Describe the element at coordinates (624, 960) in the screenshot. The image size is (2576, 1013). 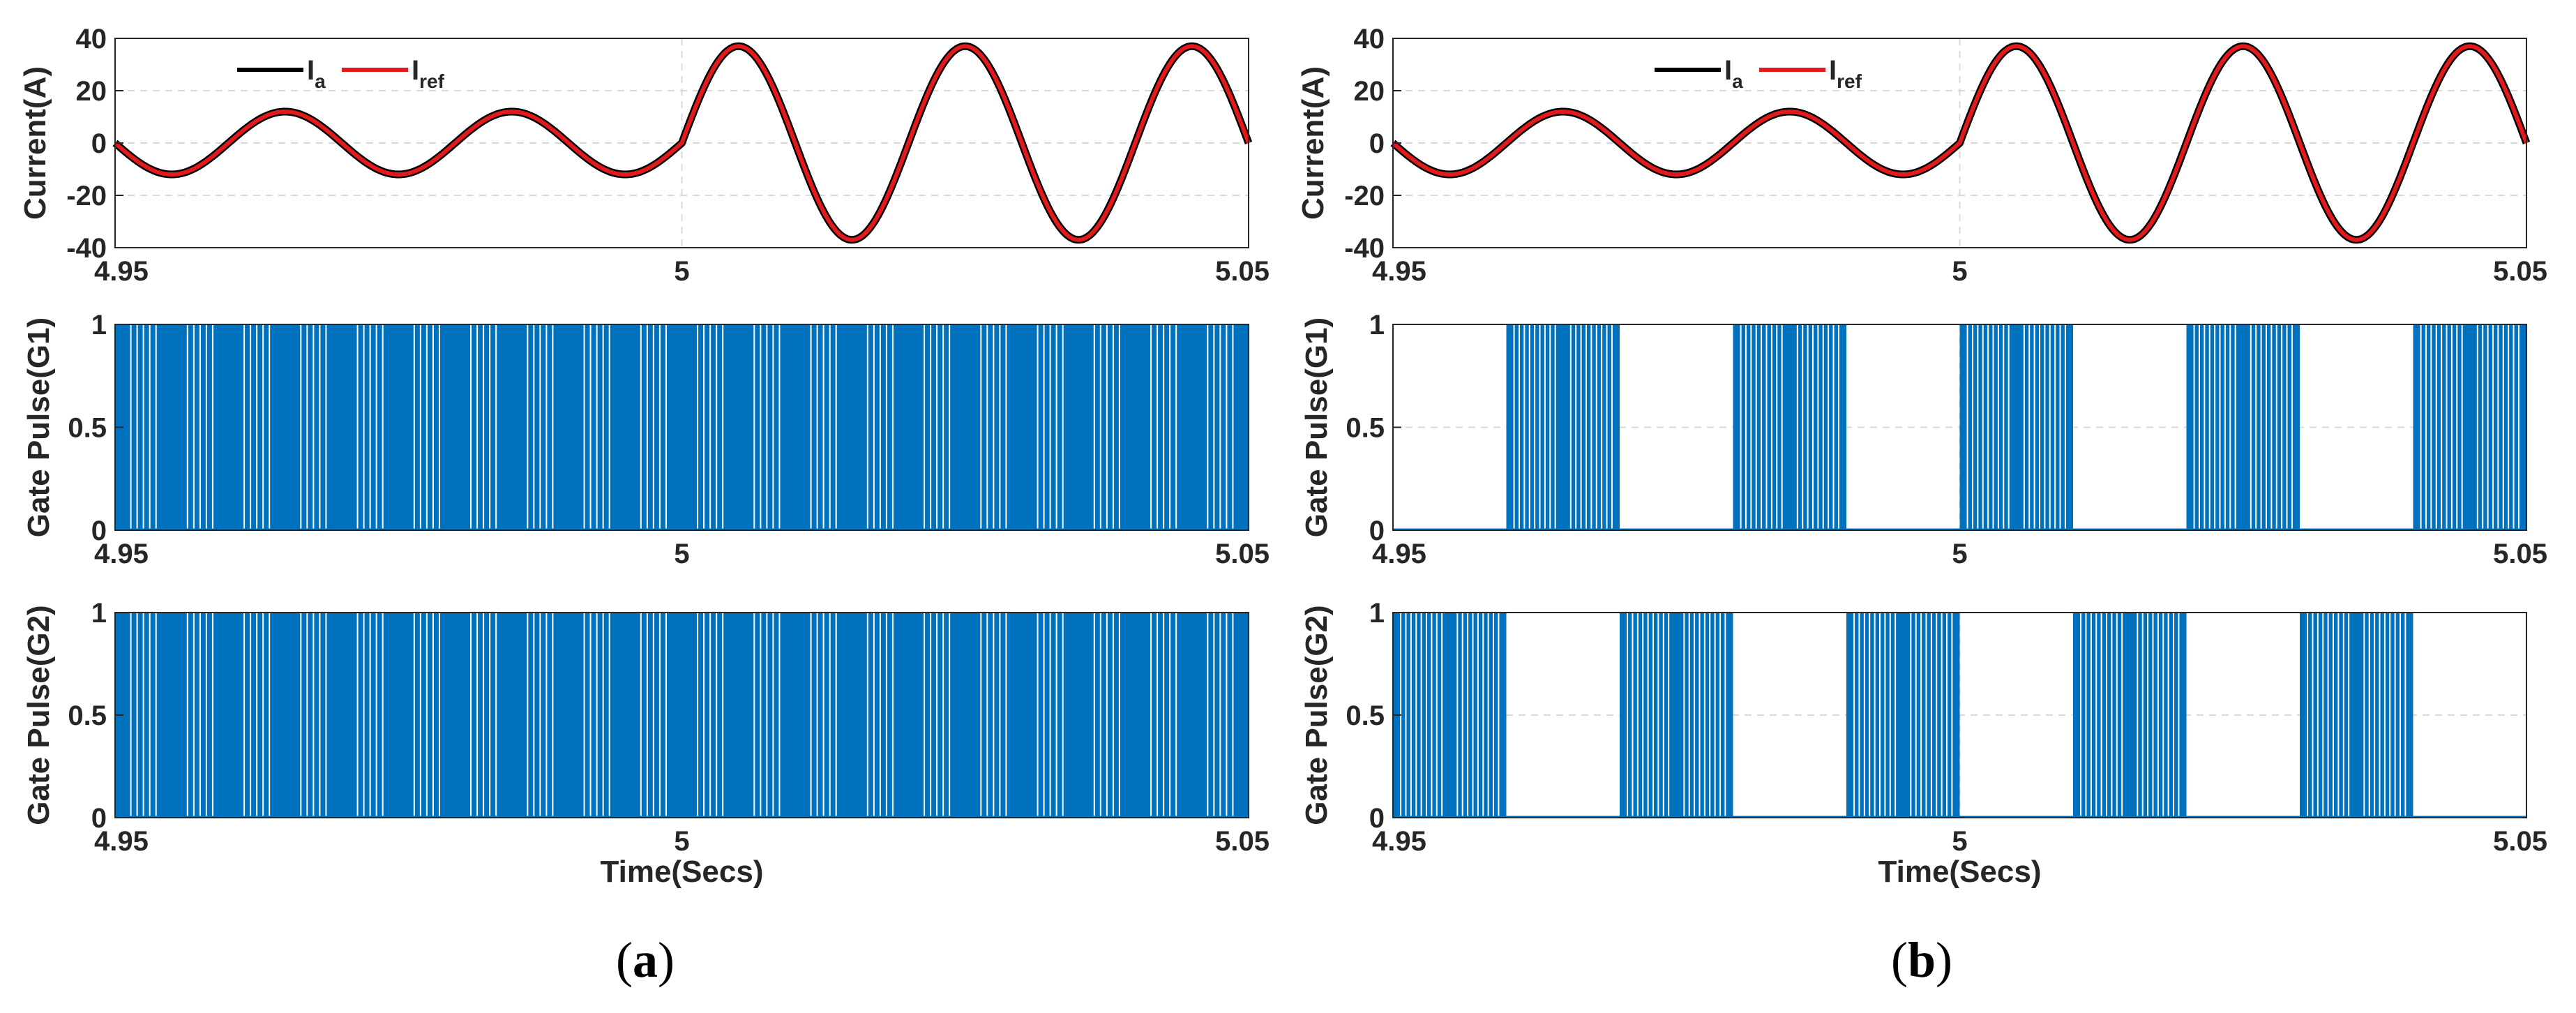
I see `caption-a-open: (` at that location.